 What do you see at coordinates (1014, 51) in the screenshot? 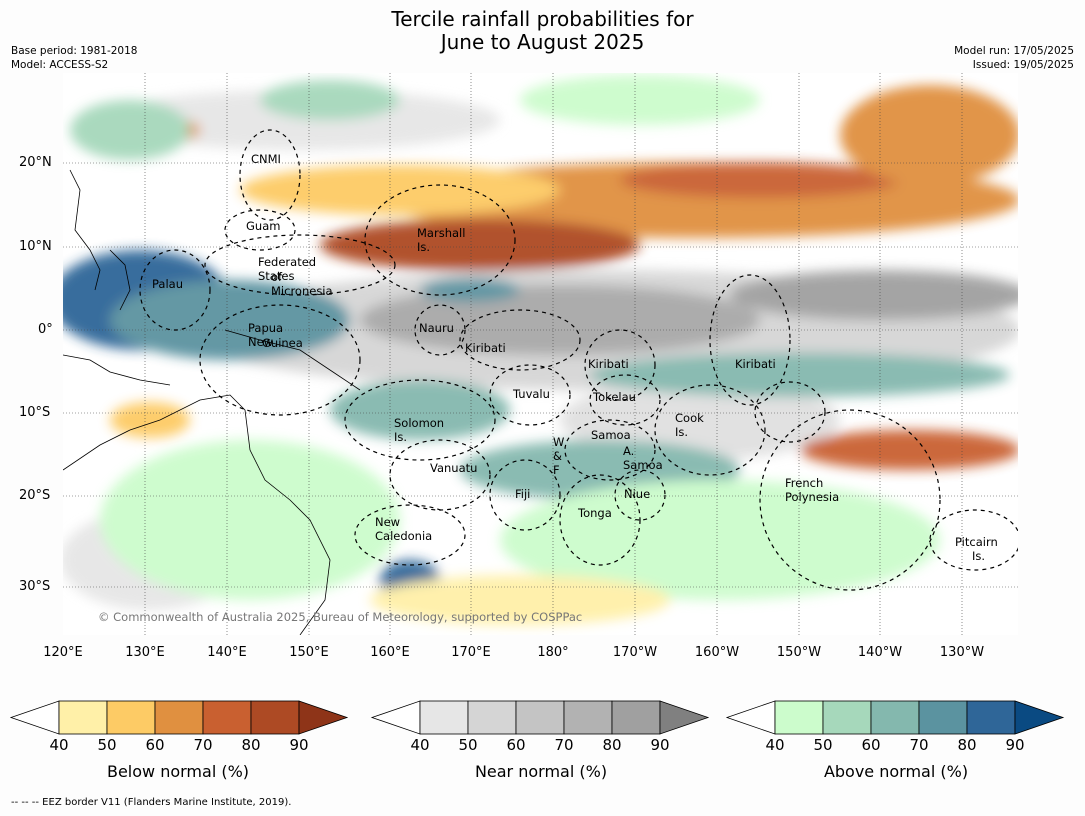
I see `model-run: Model run: 17/05/2025` at bounding box center [1014, 51].